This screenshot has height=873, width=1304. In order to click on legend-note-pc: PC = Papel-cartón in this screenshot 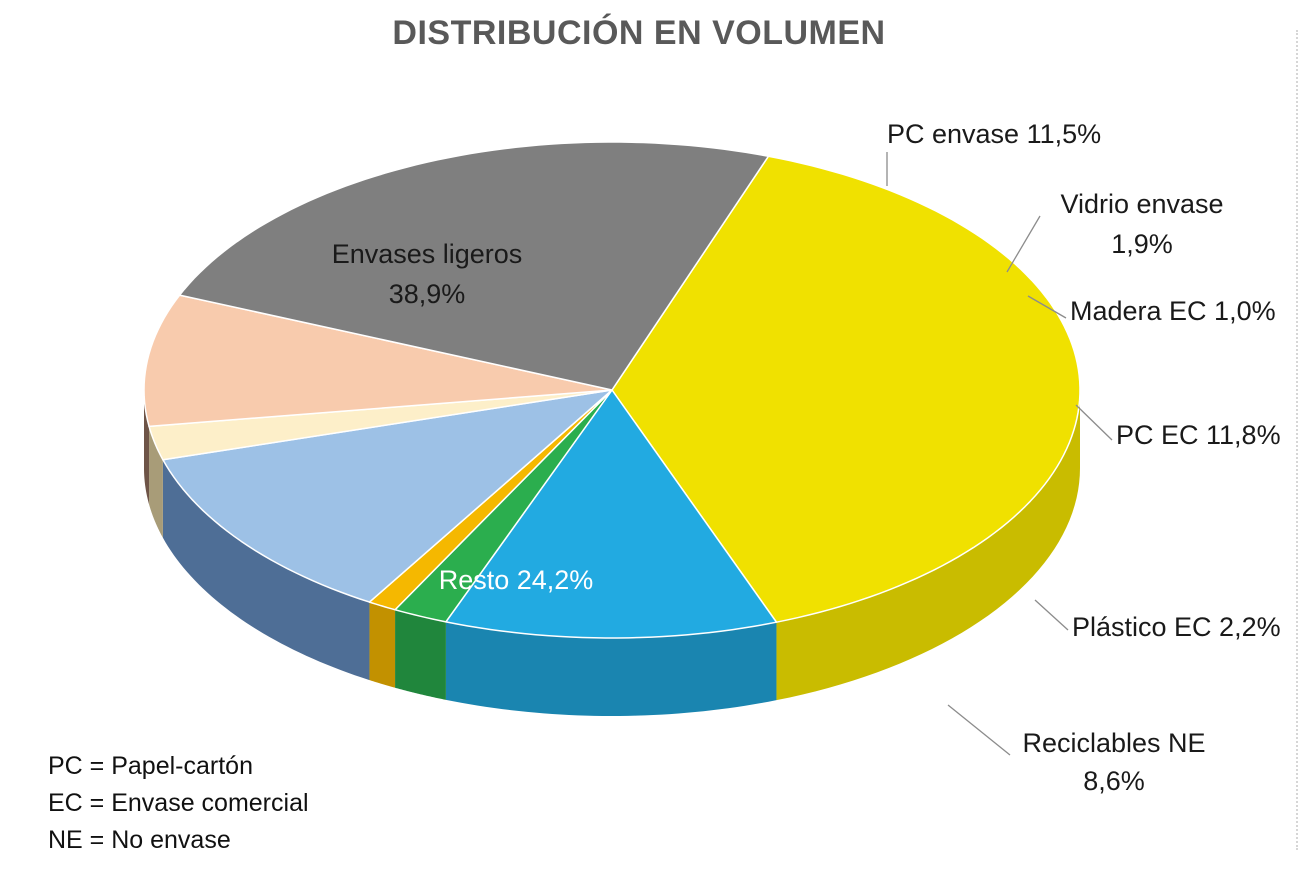, I will do `click(150, 766)`.